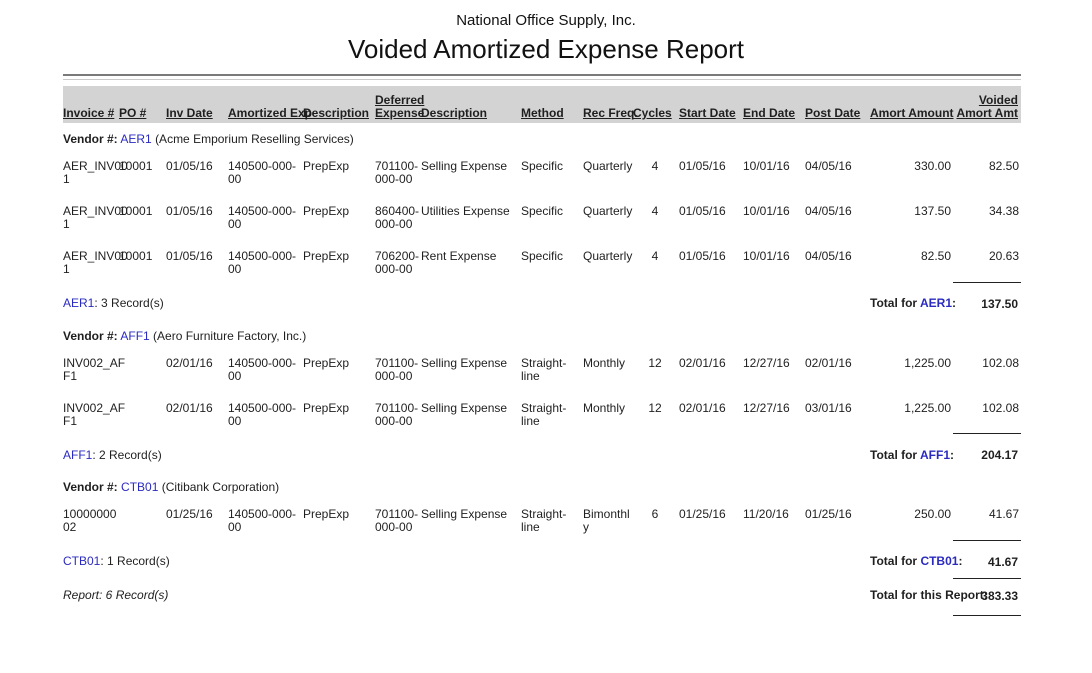 Image resolution: width=1092 pixels, height=673 pixels. What do you see at coordinates (655, 514) in the screenshot?
I see `cell-cycles: 6` at bounding box center [655, 514].